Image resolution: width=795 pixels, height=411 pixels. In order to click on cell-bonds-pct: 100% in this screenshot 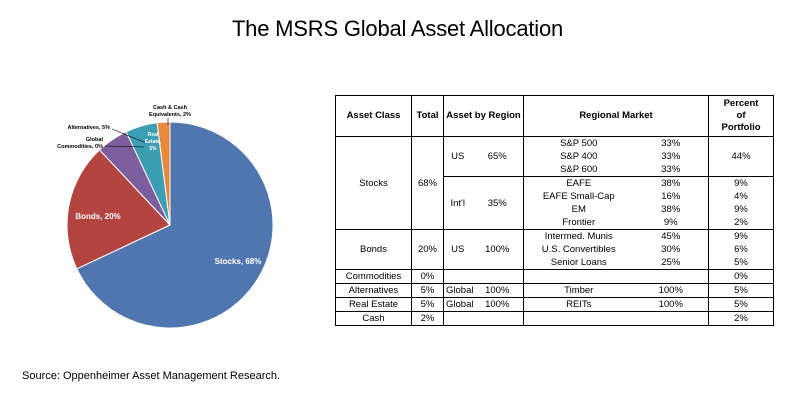, I will do `click(497, 249)`.